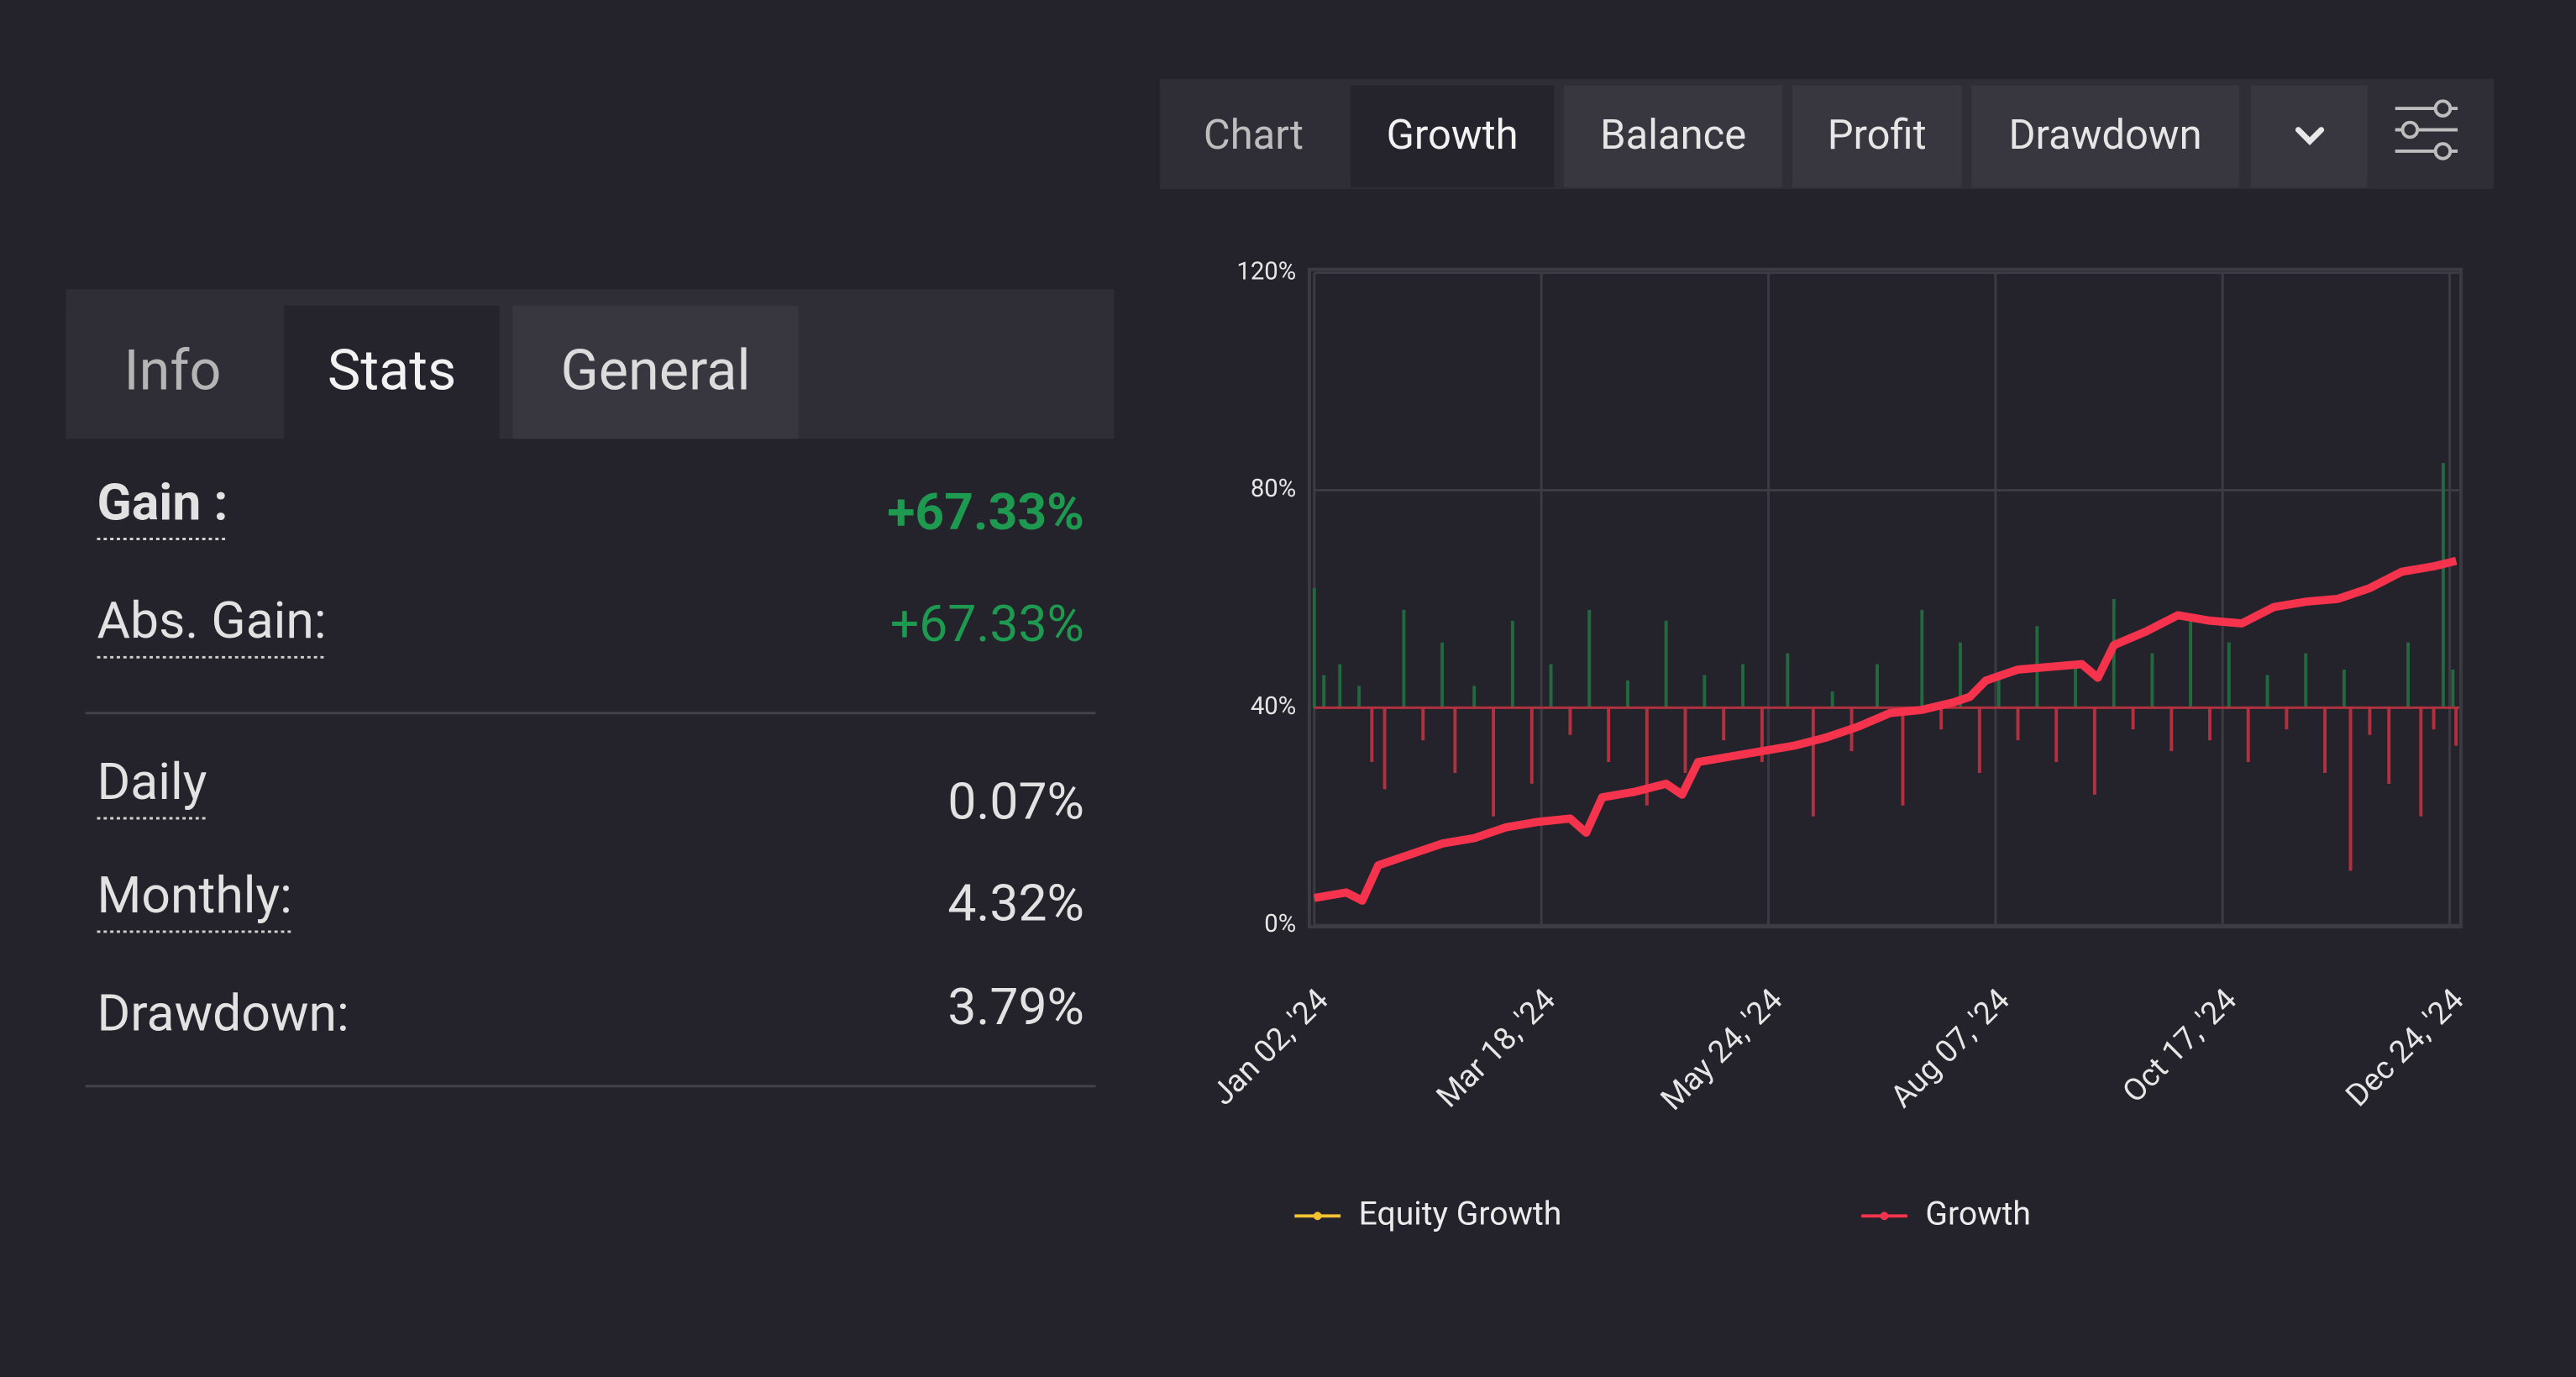 Image resolution: width=2576 pixels, height=1377 pixels. I want to click on dropdown-button, so click(2309, 136).